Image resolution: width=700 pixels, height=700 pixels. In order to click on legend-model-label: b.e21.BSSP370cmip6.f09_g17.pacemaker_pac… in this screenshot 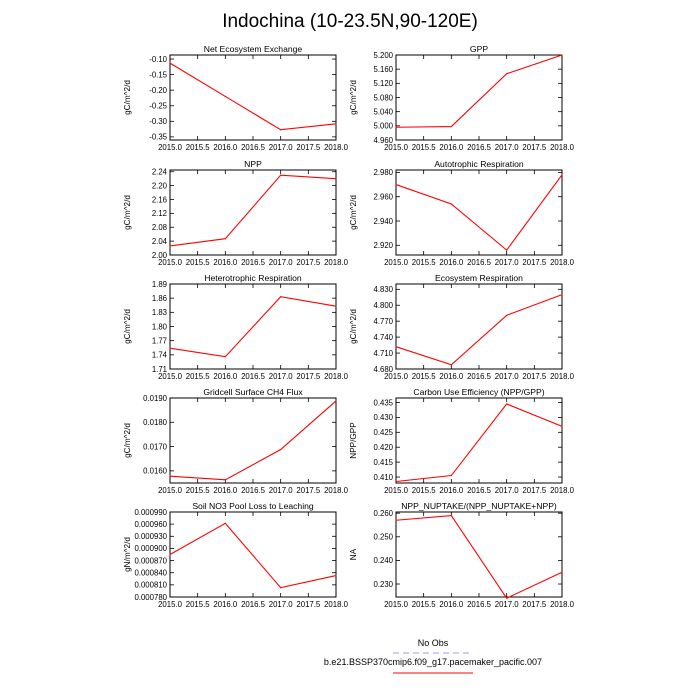, I will do `click(433, 662)`.